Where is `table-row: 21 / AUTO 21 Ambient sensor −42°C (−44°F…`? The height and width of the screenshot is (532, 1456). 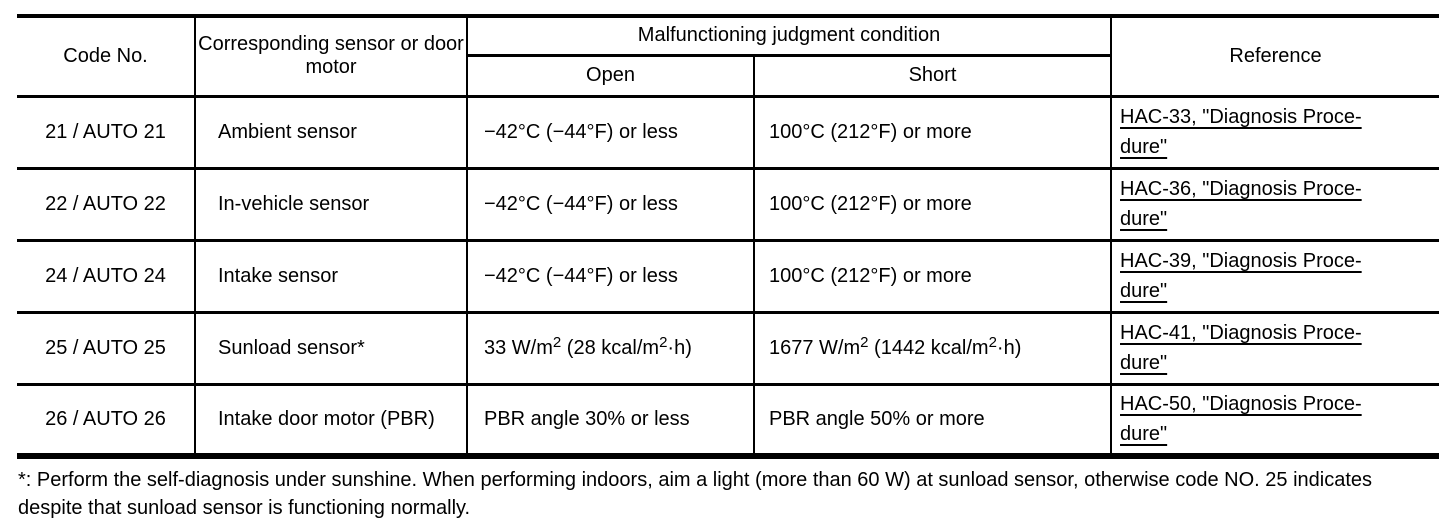
table-row: 21 / AUTO 21 Ambient sensor −42°C (−44°F… is located at coordinates (728, 132).